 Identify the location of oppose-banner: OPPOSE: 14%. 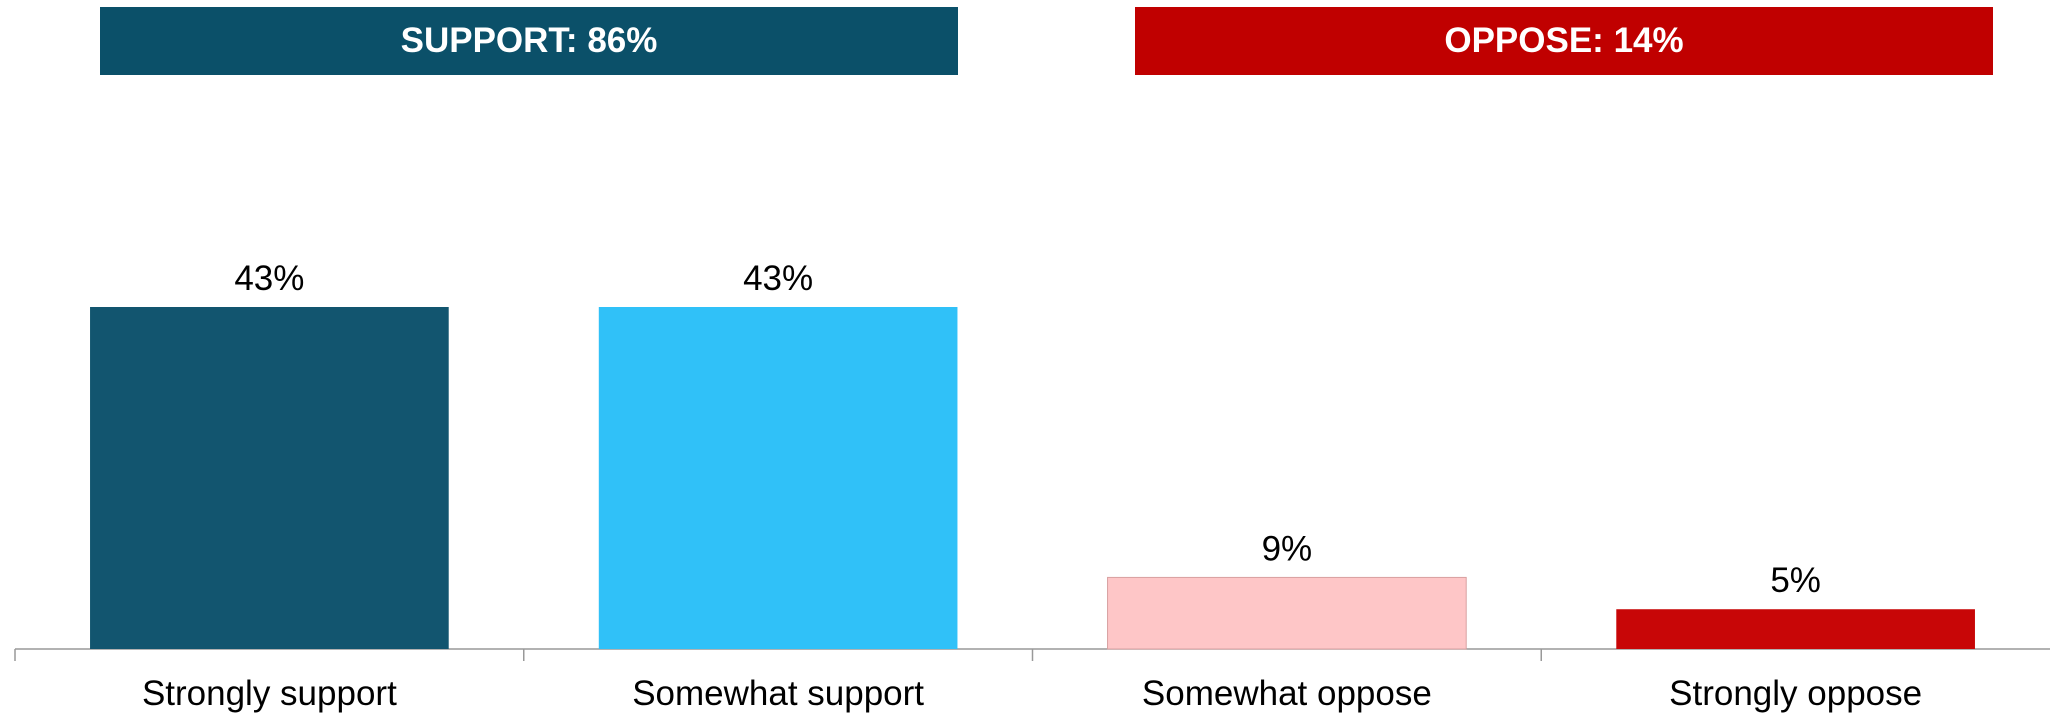
(1564, 41).